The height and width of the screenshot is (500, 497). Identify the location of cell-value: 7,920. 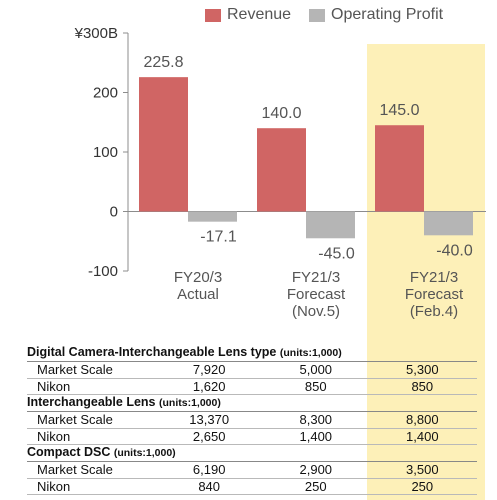
(209, 370).